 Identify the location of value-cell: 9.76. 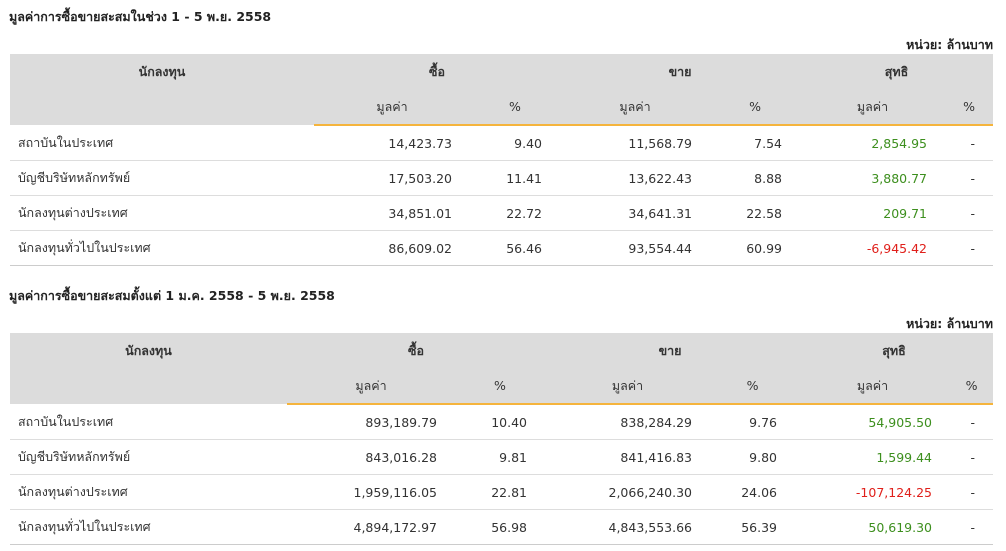
(753, 422).